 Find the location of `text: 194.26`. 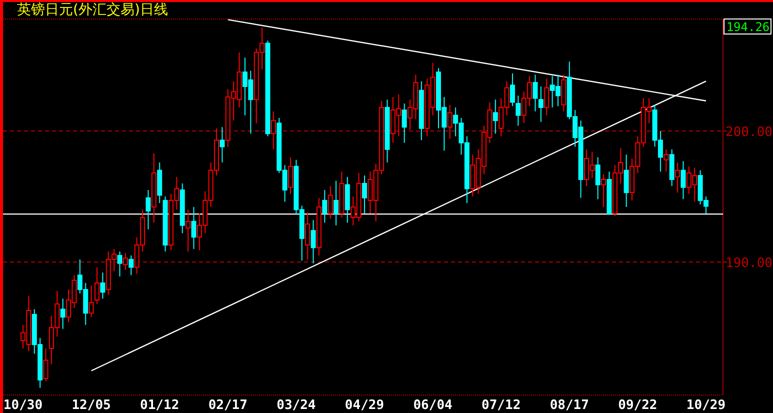

text: 194.26 is located at coordinates (748, 27).